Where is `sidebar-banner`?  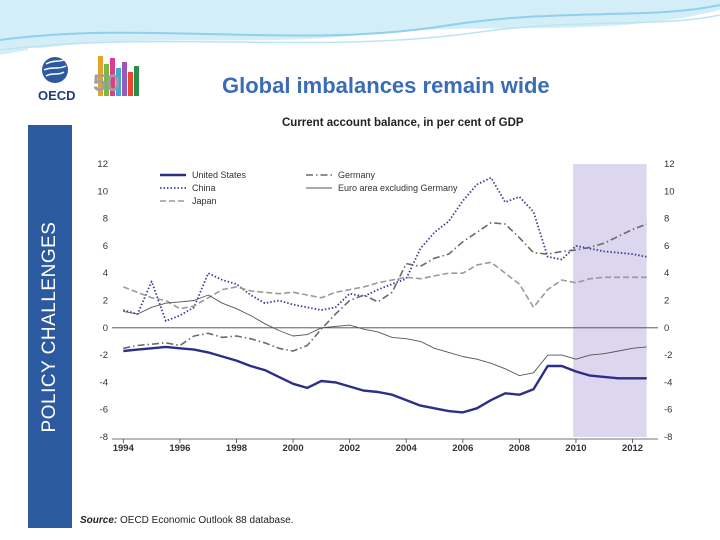 sidebar-banner is located at coordinates (50, 326).